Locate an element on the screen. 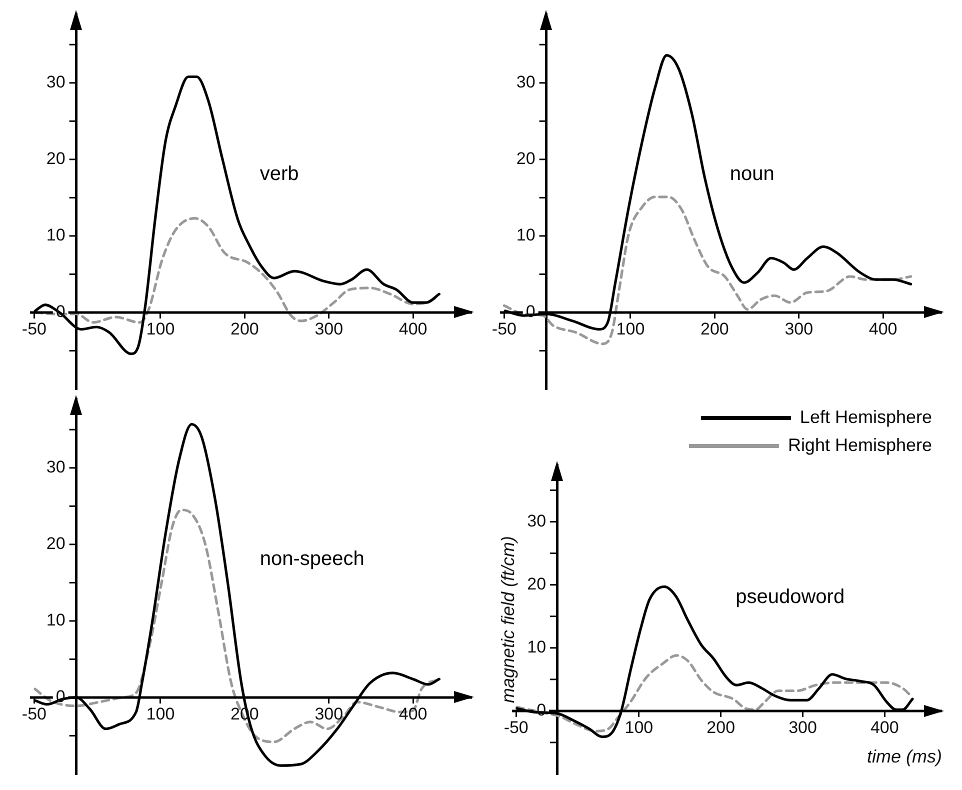 Image resolution: width=962 pixels, height=790 pixels. x-axis-title: time (ms) is located at coordinates (904, 756).